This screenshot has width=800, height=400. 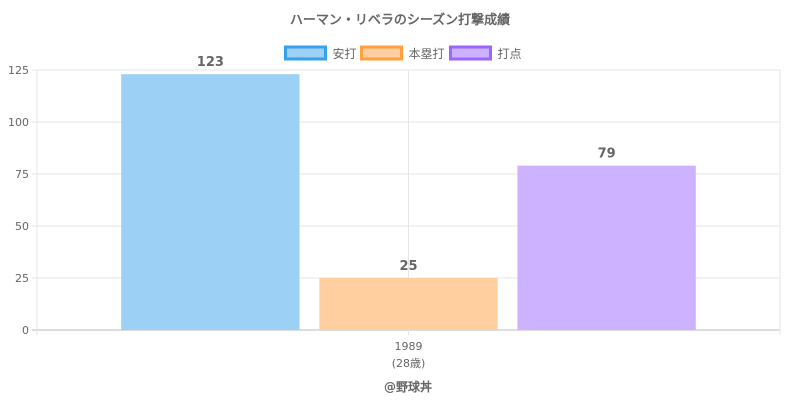 I want to click on y-tick-label: 0, so click(x=25, y=330).